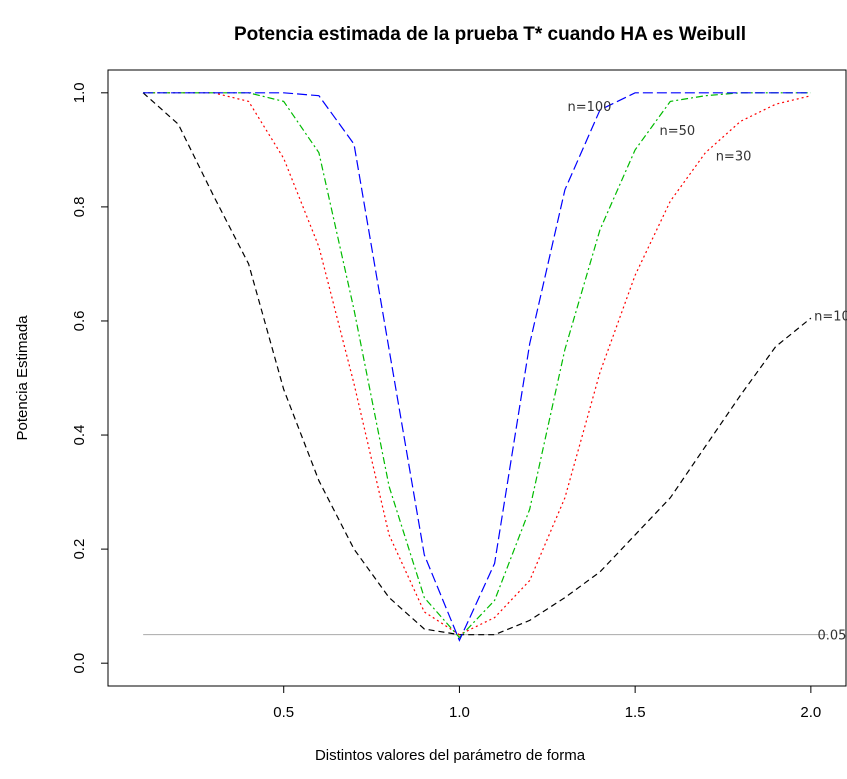 Image resolution: width=847 pixels, height=779 pixels. What do you see at coordinates (89, 378) in the screenshot?
I see `y-axis: 0.0 0.2 0.4 0.6 0.8 1.0` at bounding box center [89, 378].